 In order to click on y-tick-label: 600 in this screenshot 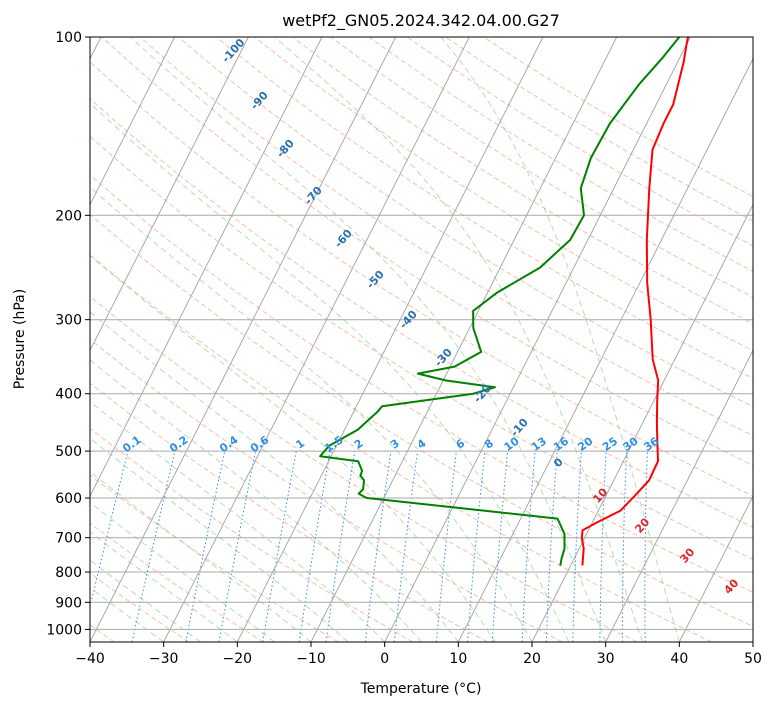, I will do `click(68, 499)`.